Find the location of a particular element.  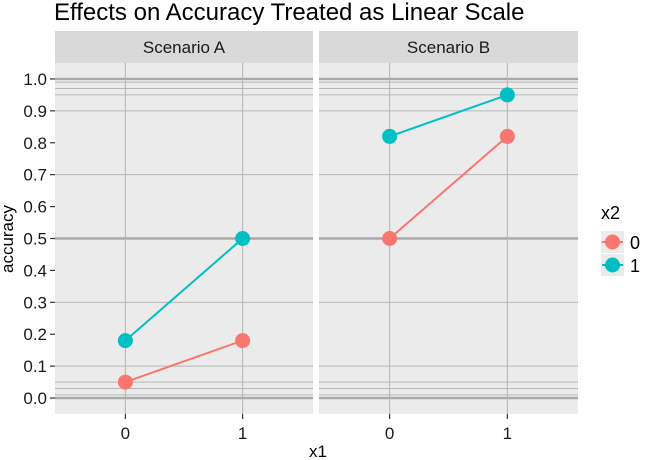

y-tick-label: 0.2 is located at coordinates (35, 334).